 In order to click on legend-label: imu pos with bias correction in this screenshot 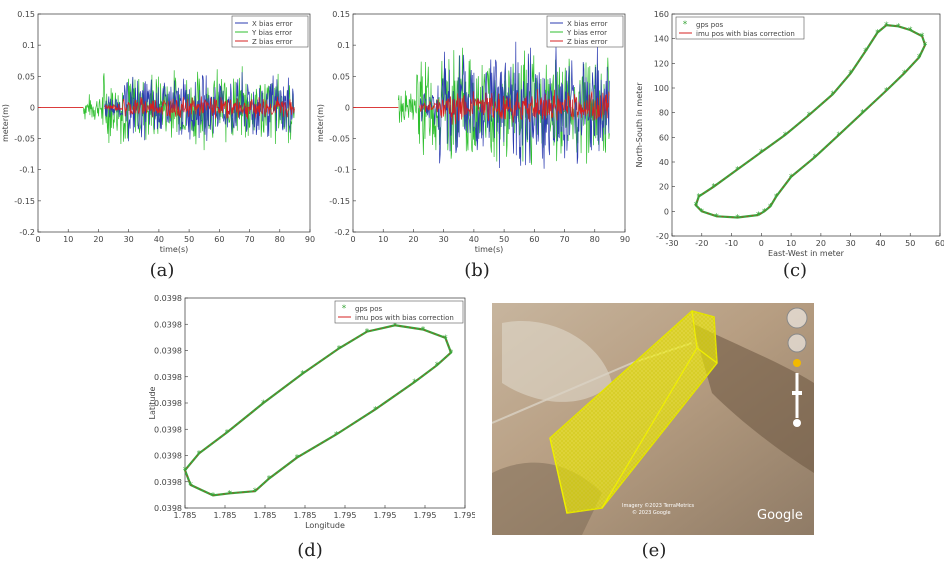, I will do `click(404, 318)`.